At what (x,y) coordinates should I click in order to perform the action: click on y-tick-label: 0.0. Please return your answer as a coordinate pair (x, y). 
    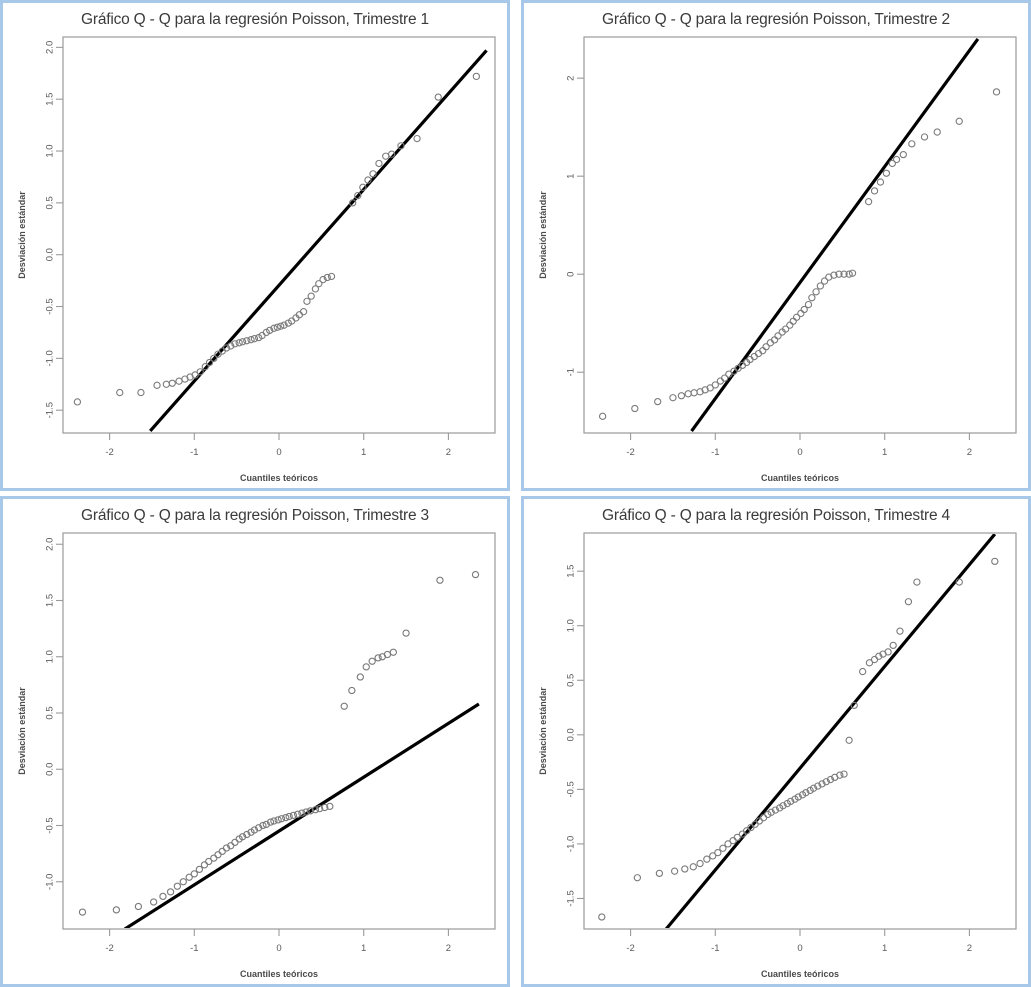
    Looking at the image, I should click on (571, 734).